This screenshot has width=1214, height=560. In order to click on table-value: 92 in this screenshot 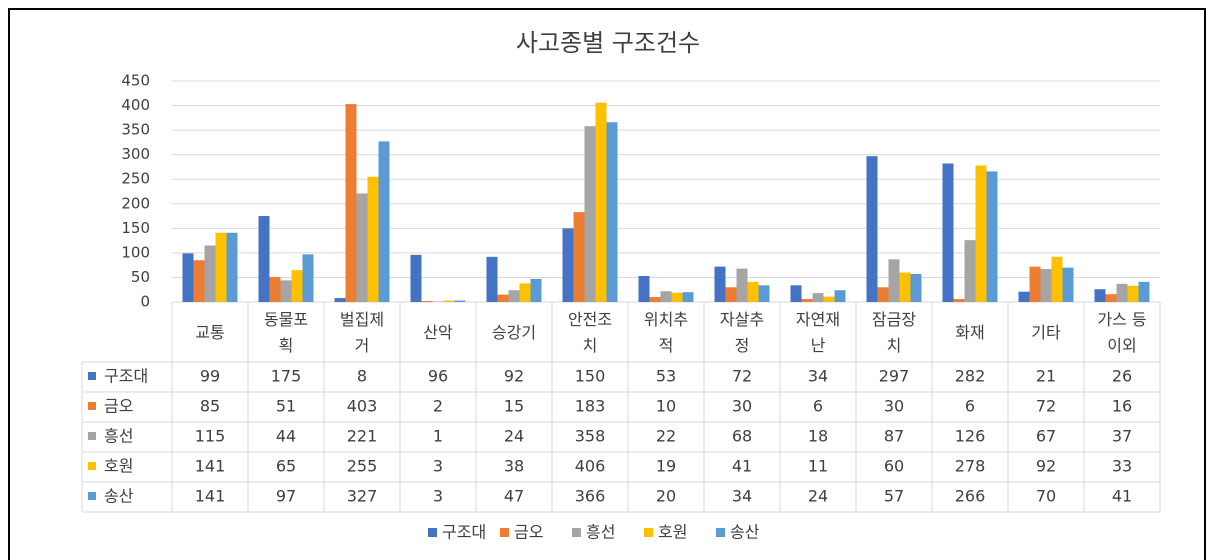, I will do `click(1046, 466)`.